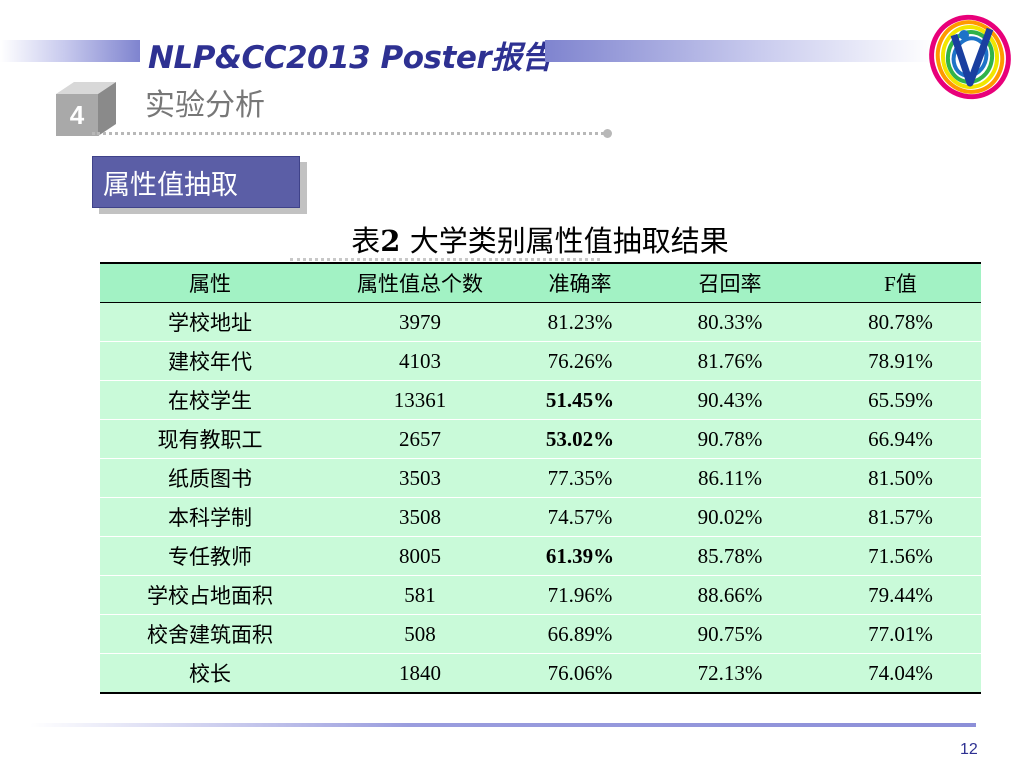  Describe the element at coordinates (730, 595) in the screenshot. I see `cell-recall: 88.66%` at that location.